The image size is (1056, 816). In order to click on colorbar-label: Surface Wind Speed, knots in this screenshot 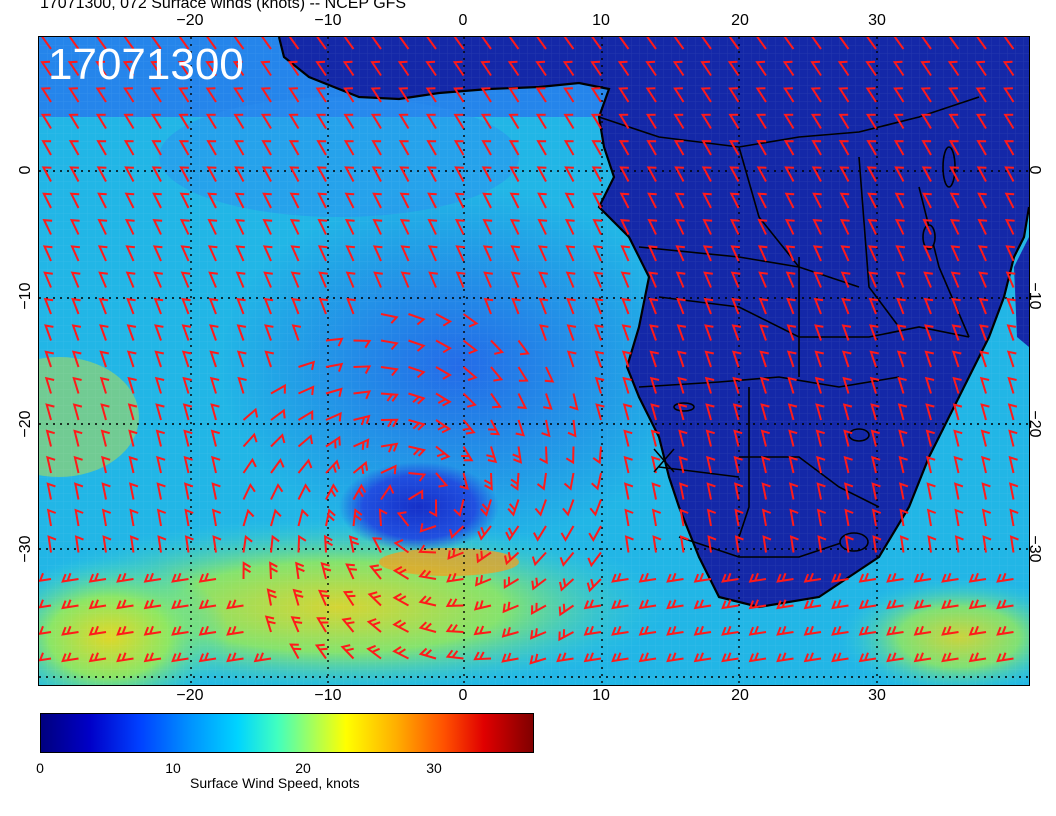, I will do `click(275, 783)`.